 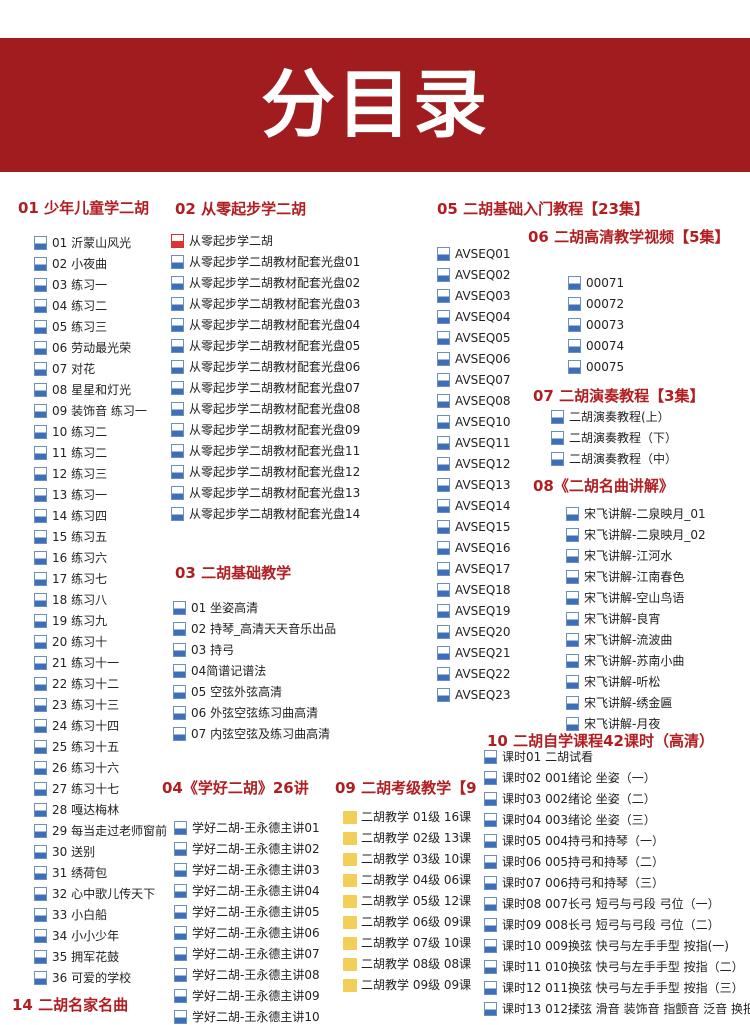 I want to click on file-name: 二胡演奏教程（下）, so click(x=623, y=438).